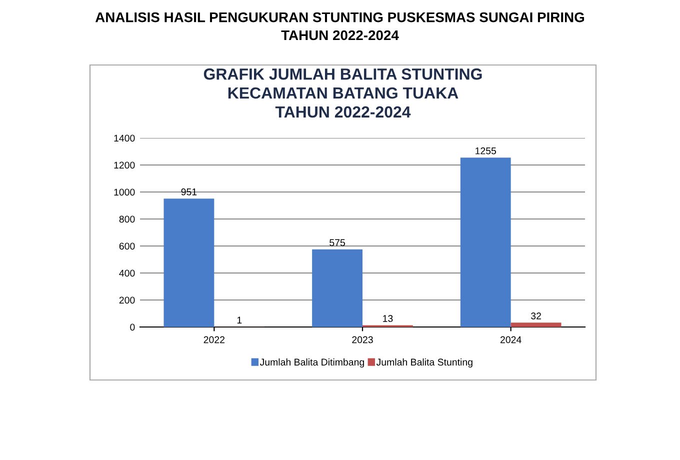 This screenshot has width=680, height=460. What do you see at coordinates (127, 246) in the screenshot?
I see `y-tick-label: 600` at bounding box center [127, 246].